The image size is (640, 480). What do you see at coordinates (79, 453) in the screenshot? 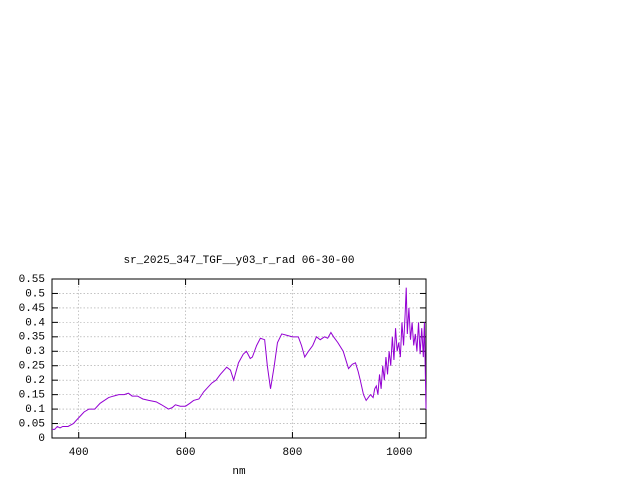
I see `x-tick-label: 400` at bounding box center [79, 453].